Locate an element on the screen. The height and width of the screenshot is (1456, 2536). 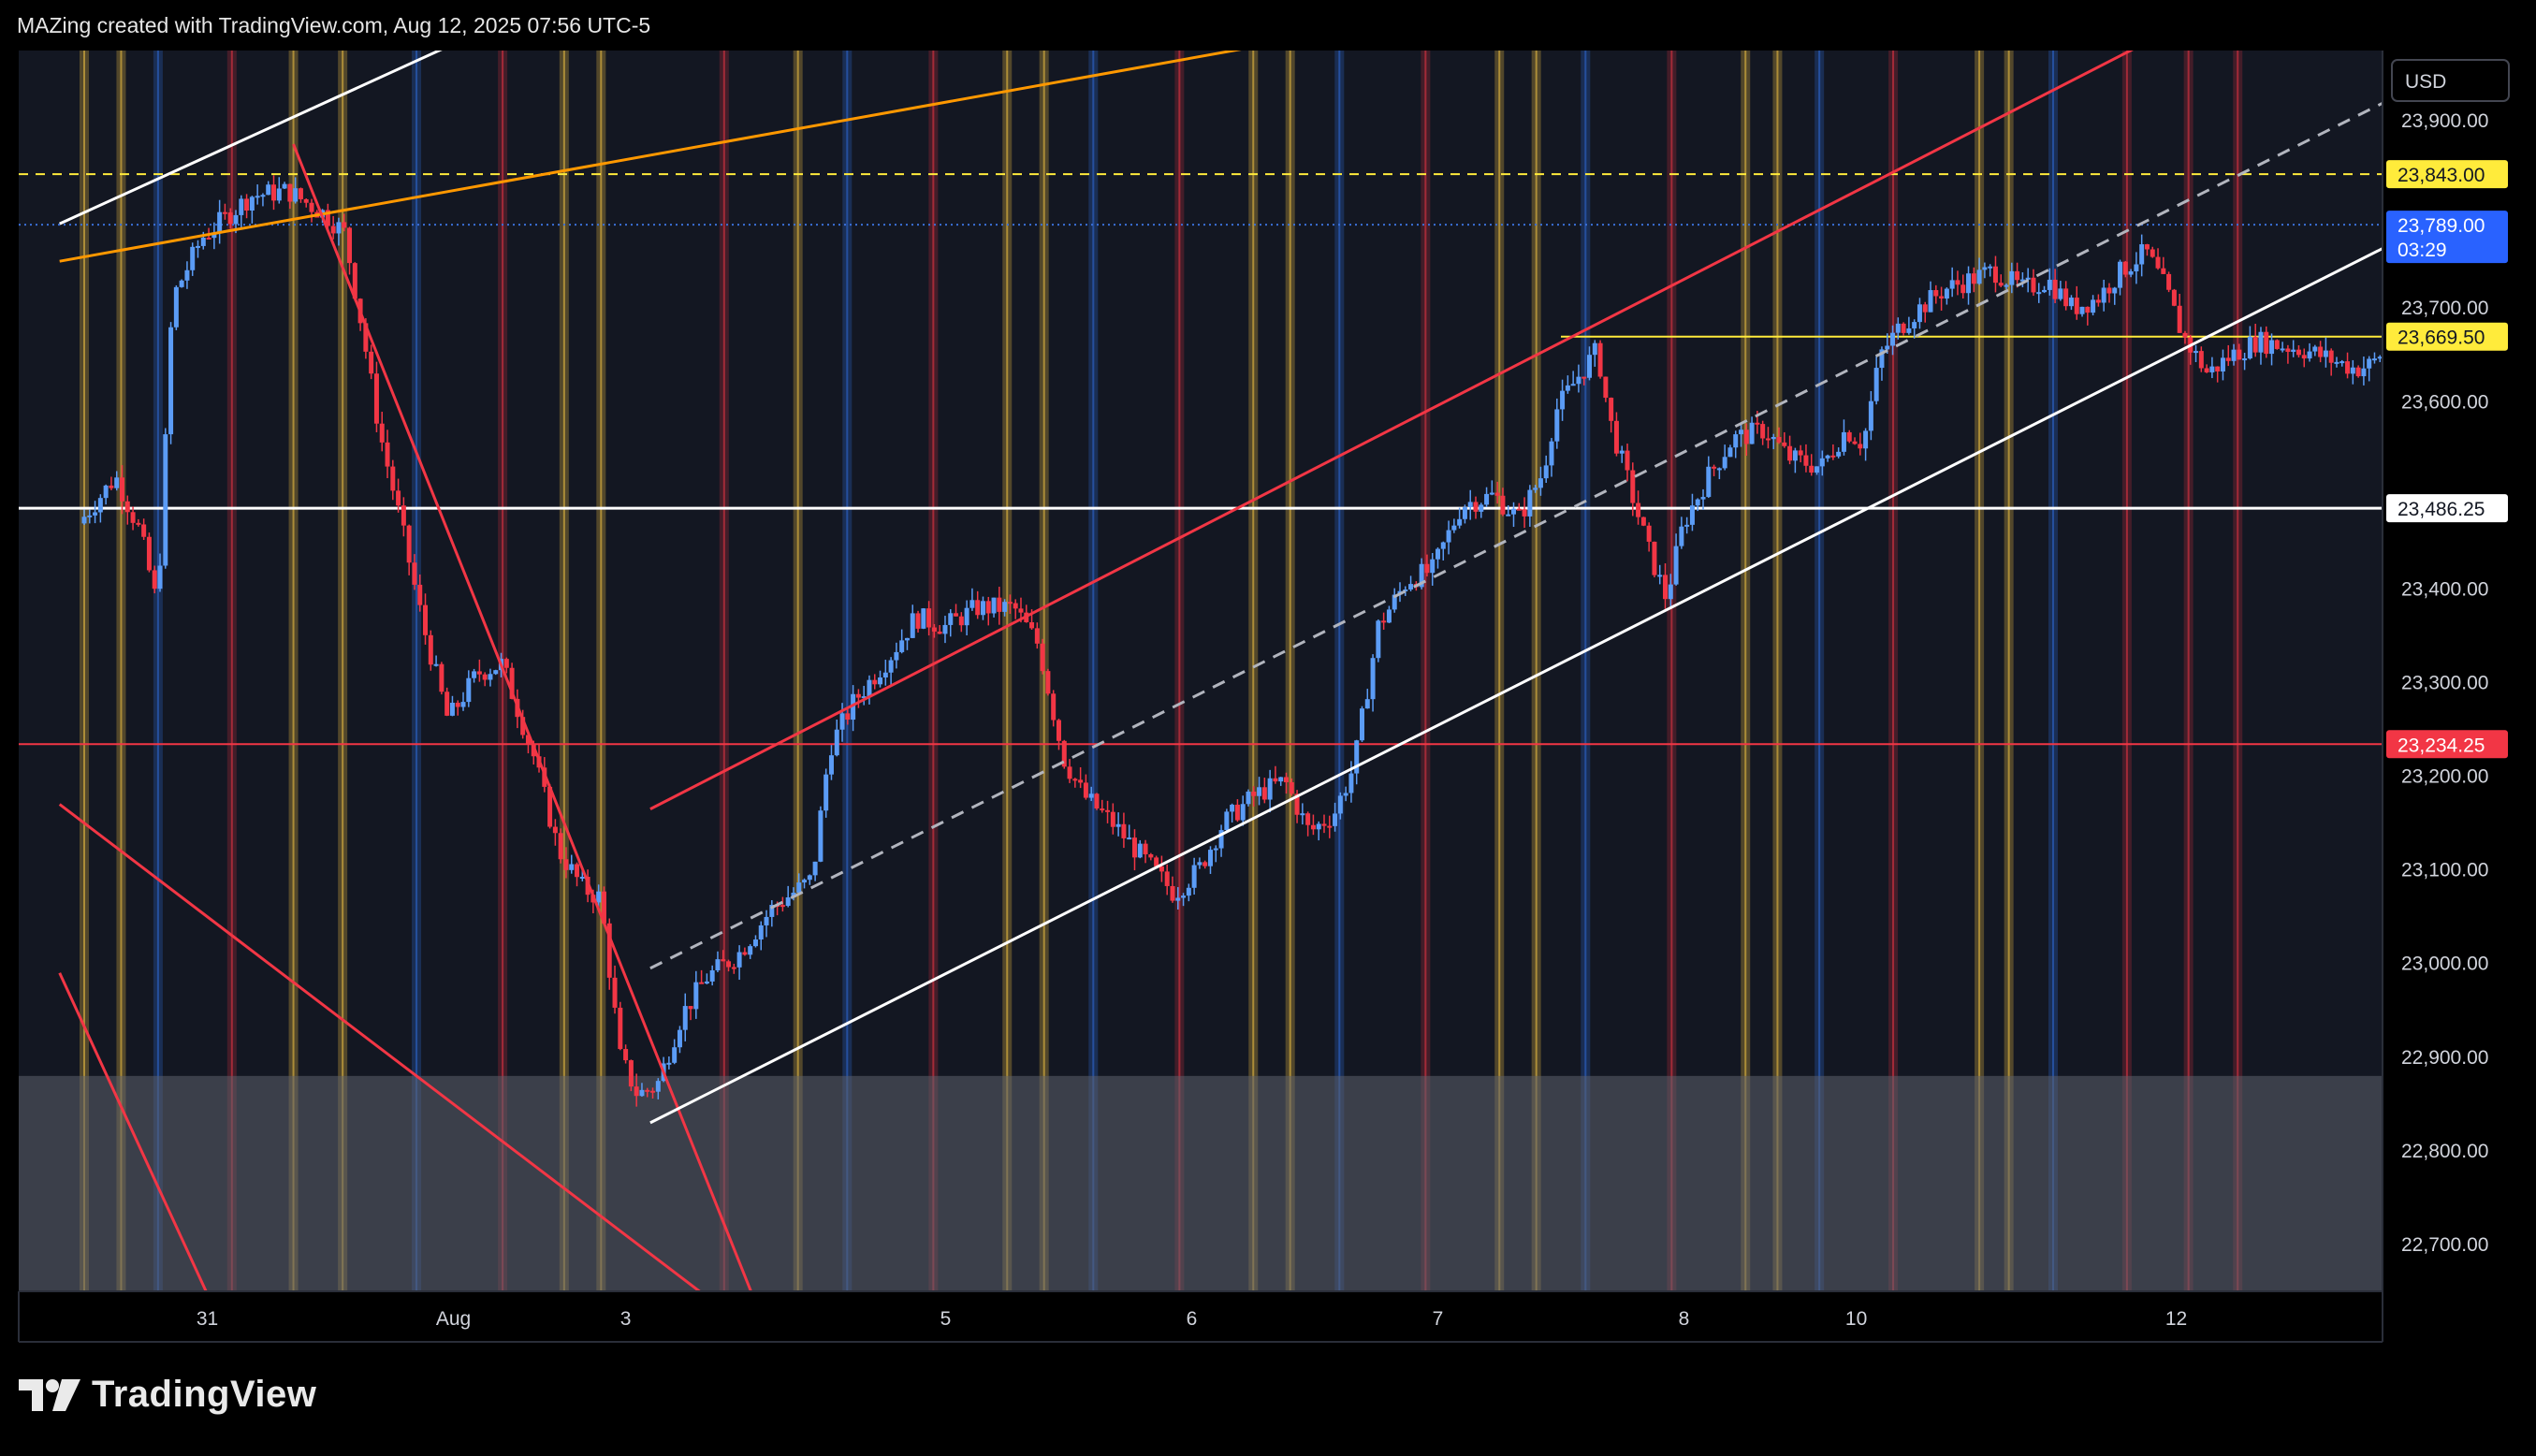
currency-button is located at coordinates (2450, 80).